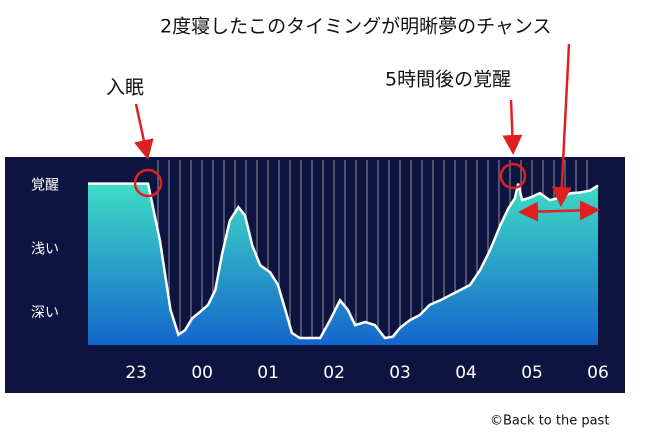 The height and width of the screenshot is (440, 661). Describe the element at coordinates (125, 88) in the screenshot. I see `annotation: 入眠` at that location.